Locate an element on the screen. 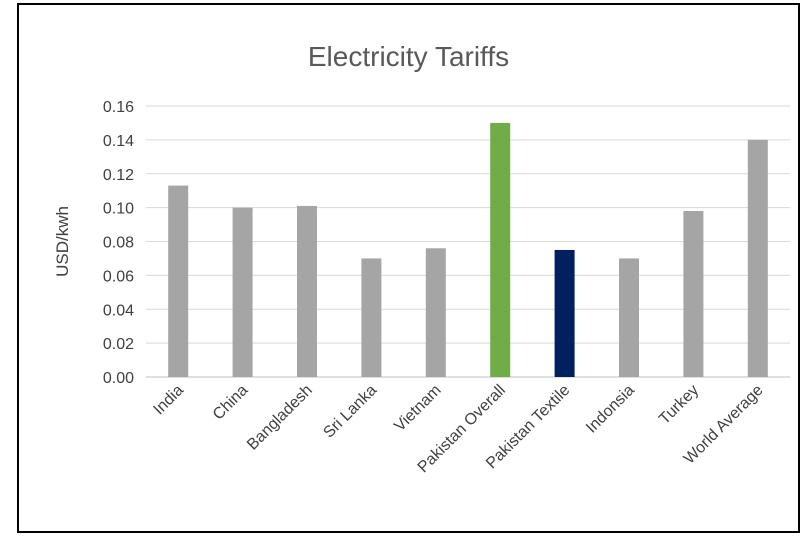 The width and height of the screenshot is (810, 536). y-tick-label: 0.10 is located at coordinates (118, 209).